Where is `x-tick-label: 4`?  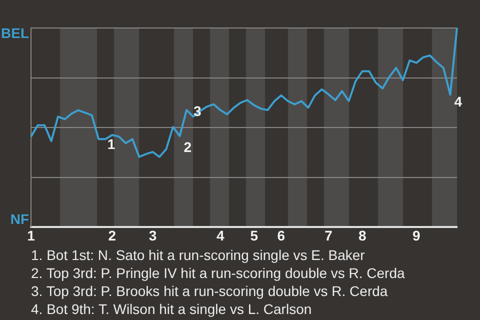 x-tick-label: 4 is located at coordinates (220, 235).